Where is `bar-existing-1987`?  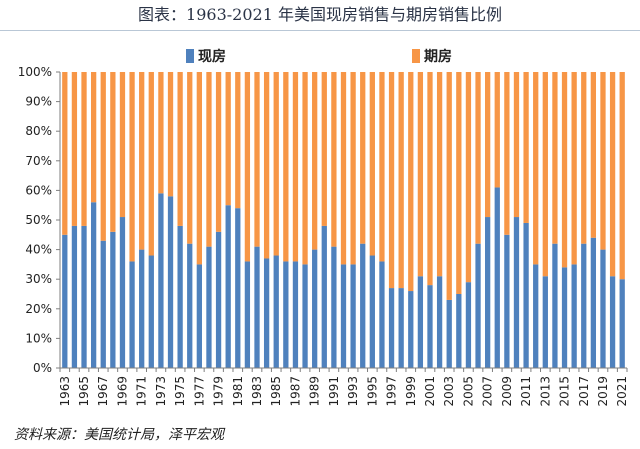
bar-existing-1987 is located at coordinates (295, 314).